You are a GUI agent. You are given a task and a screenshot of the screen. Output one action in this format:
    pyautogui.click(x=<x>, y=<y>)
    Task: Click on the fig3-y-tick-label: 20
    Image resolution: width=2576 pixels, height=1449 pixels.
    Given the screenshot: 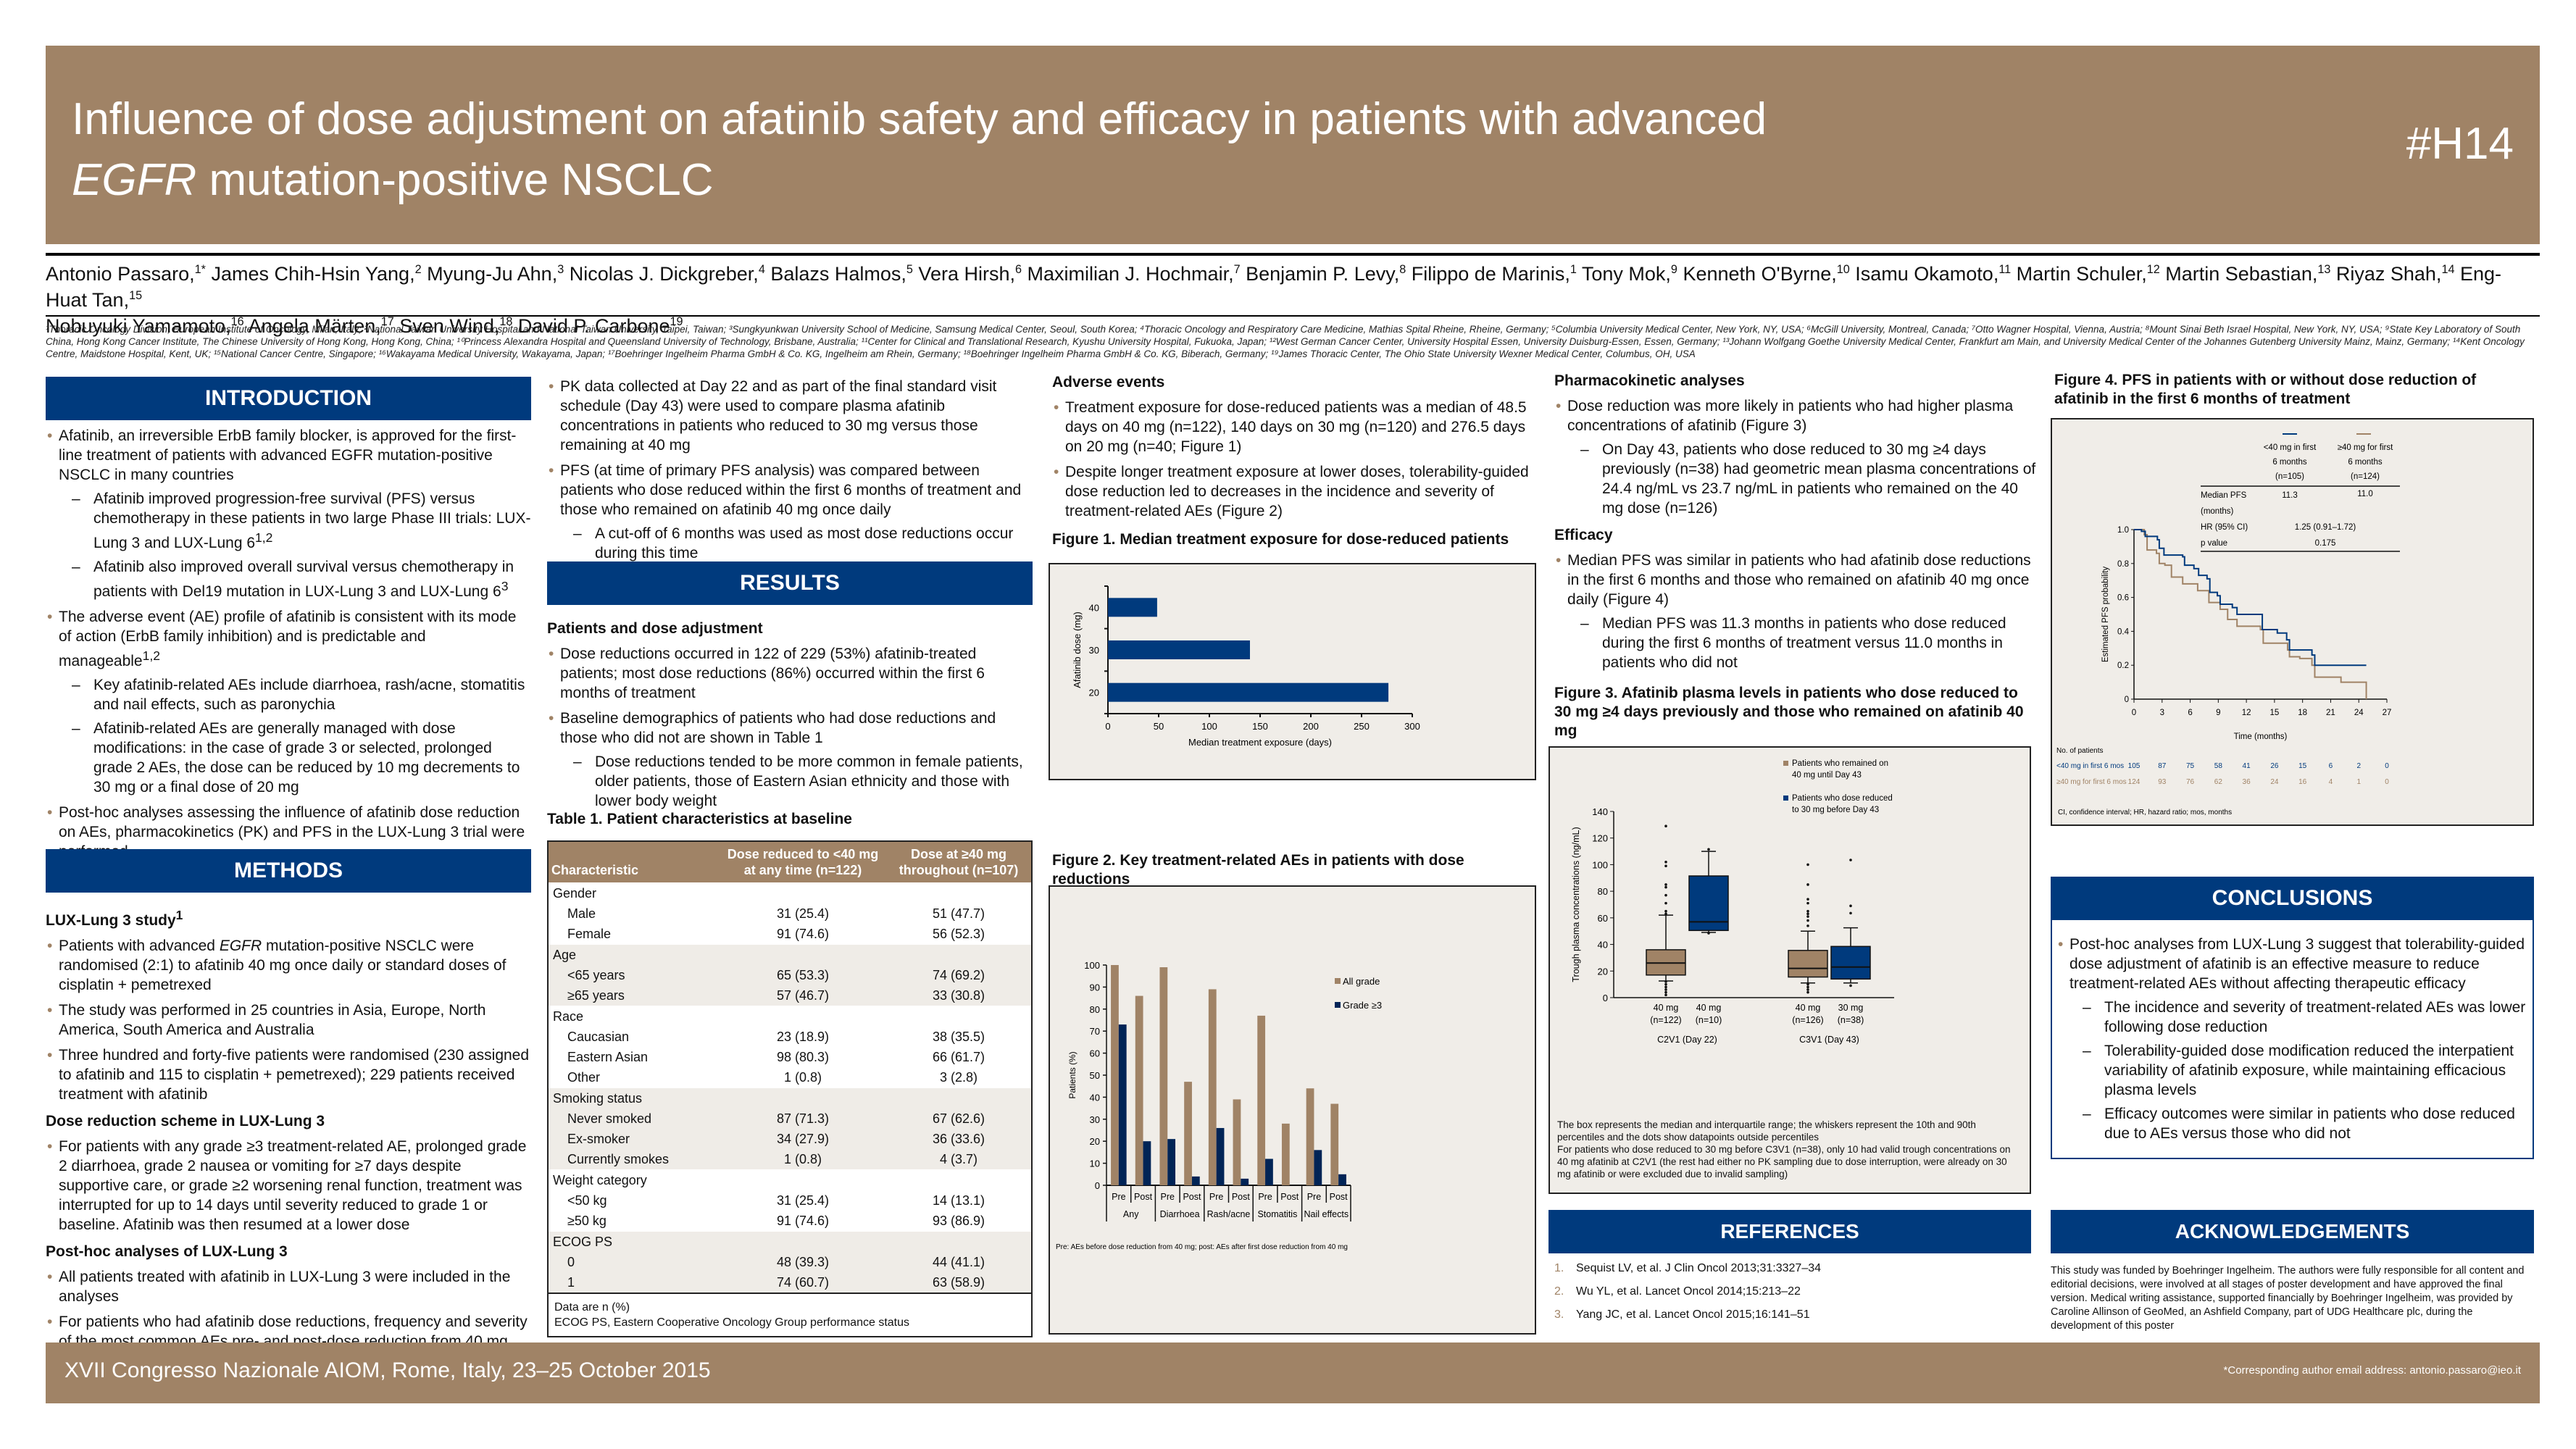 What is the action you would take?
    pyautogui.click(x=1603, y=972)
    